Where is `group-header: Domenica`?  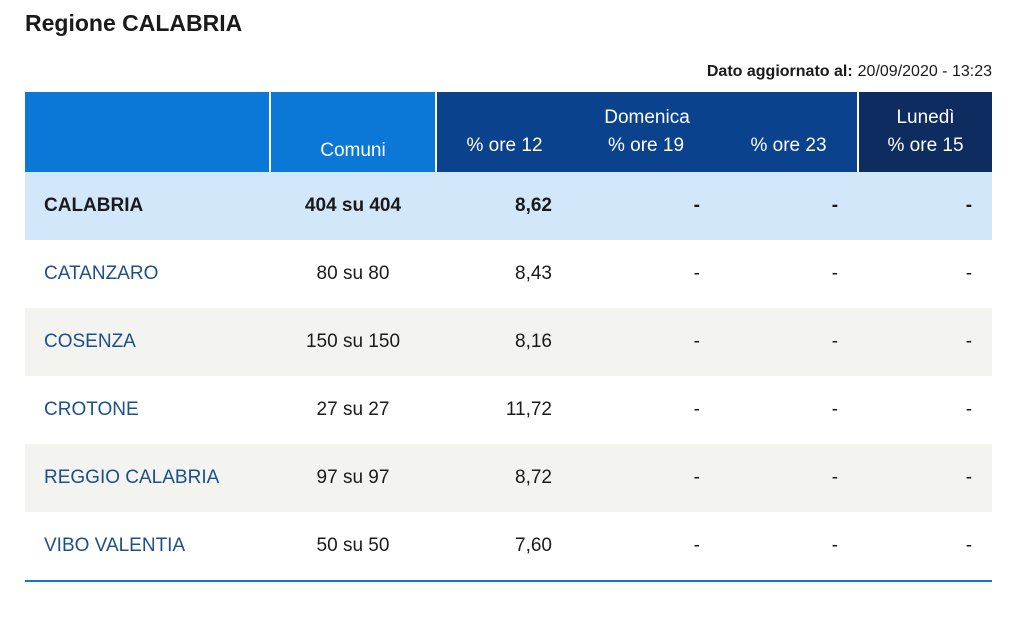 group-header: Domenica is located at coordinates (646, 111).